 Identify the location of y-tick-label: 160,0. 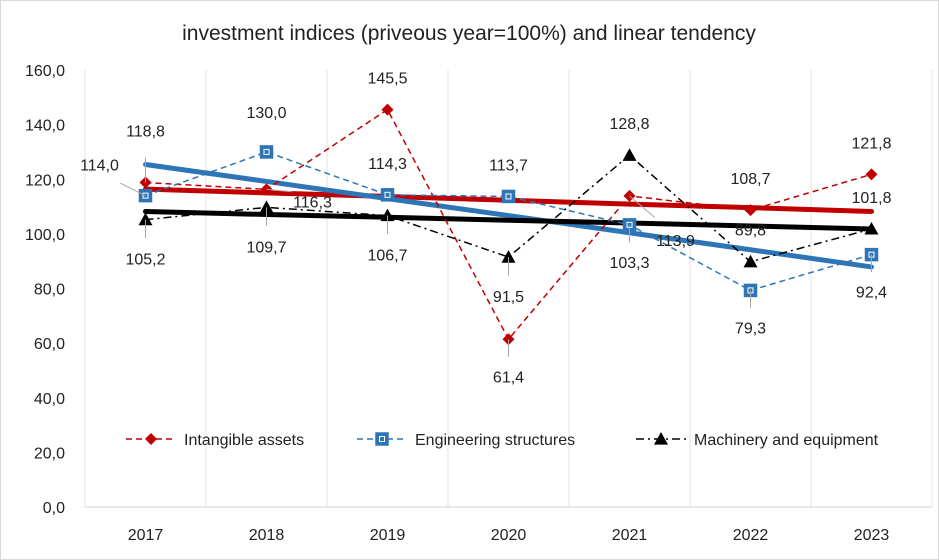
(45, 71).